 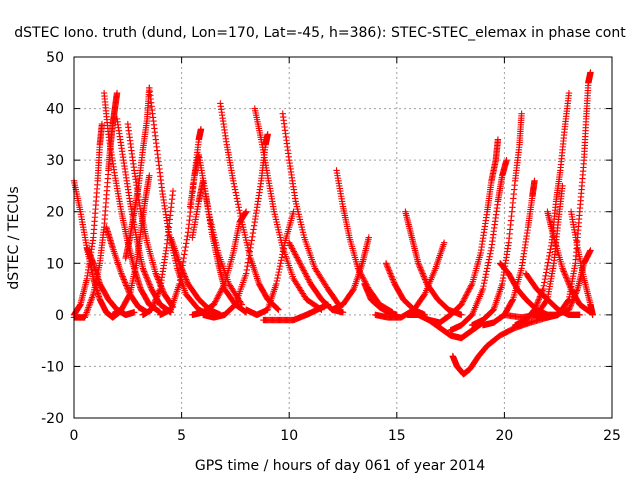 What do you see at coordinates (504, 436) in the screenshot?
I see `x-tick-label: 20` at bounding box center [504, 436].